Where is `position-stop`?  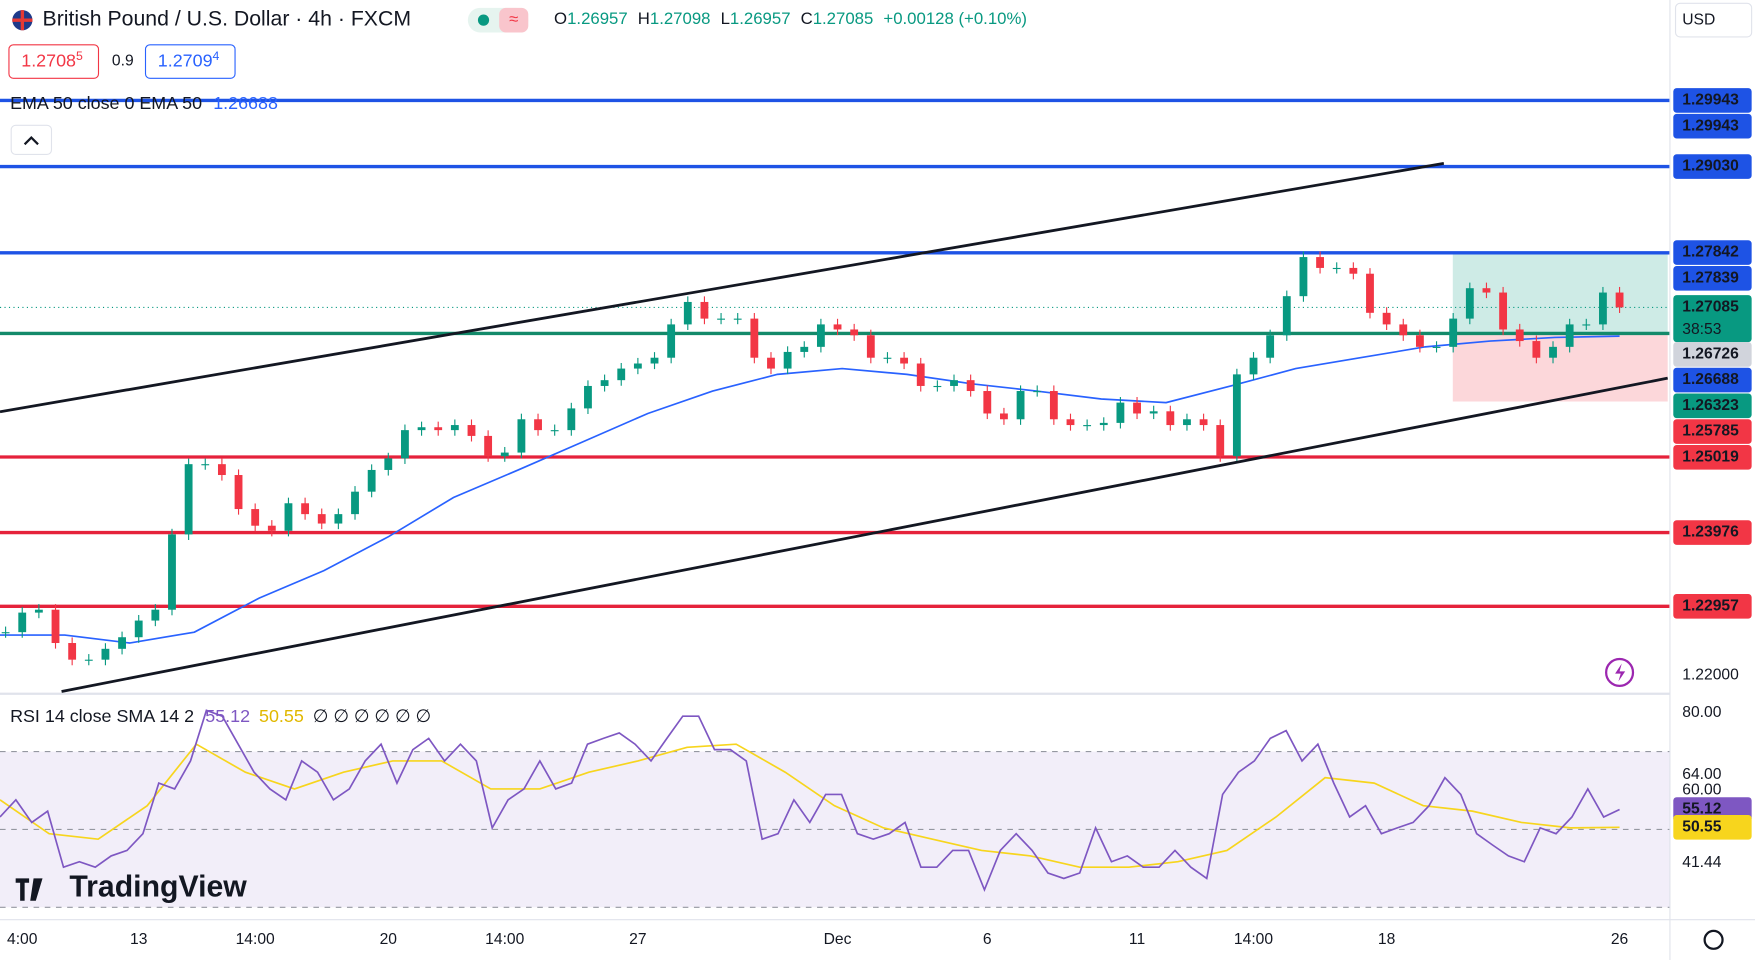 position-stop is located at coordinates (1560, 367).